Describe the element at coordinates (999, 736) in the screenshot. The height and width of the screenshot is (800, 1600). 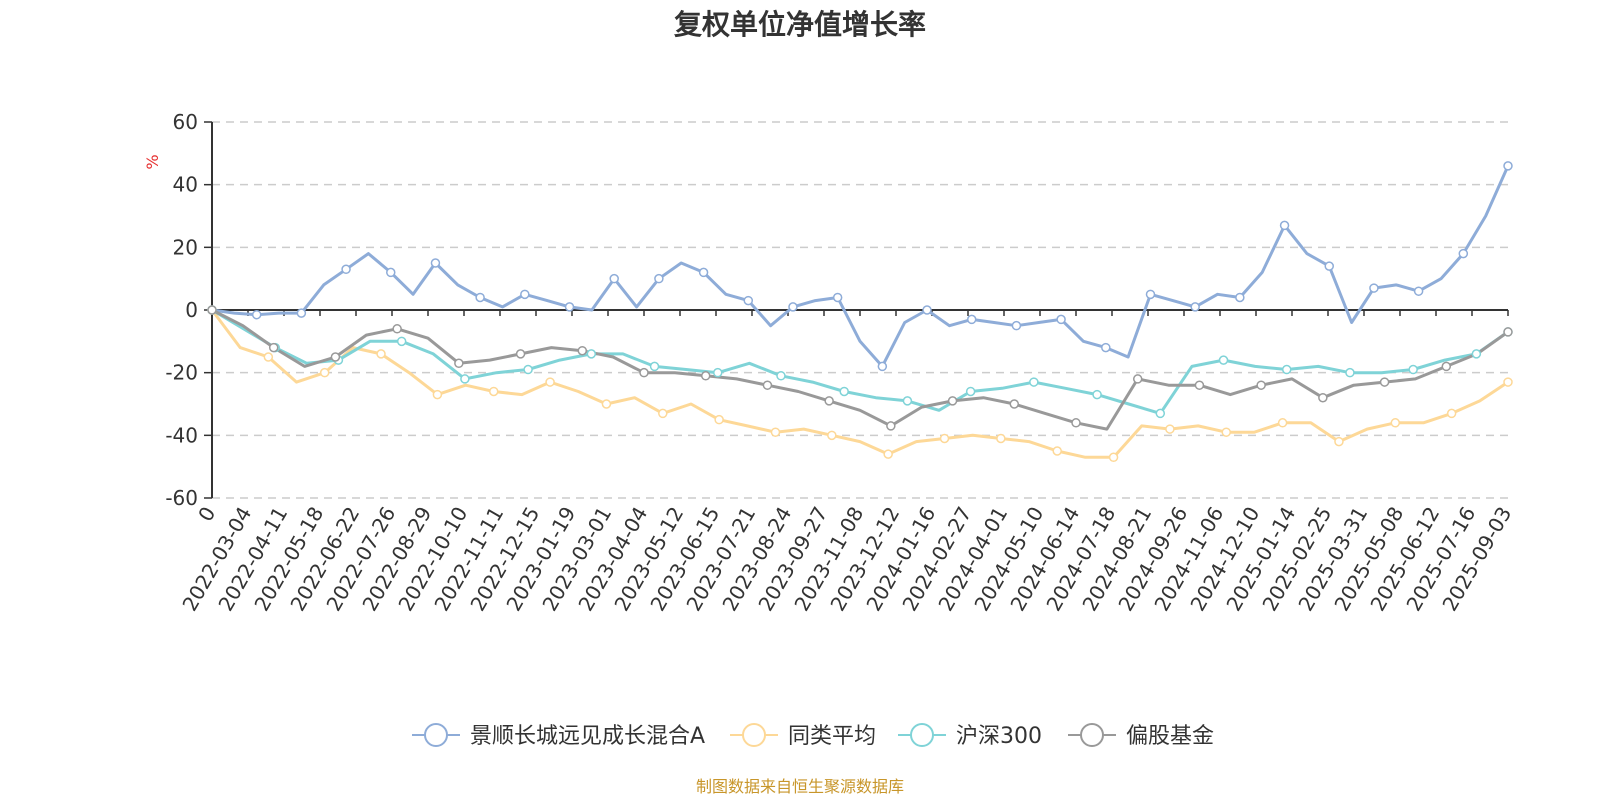
I see `legend-label-2: 沪深300` at that location.